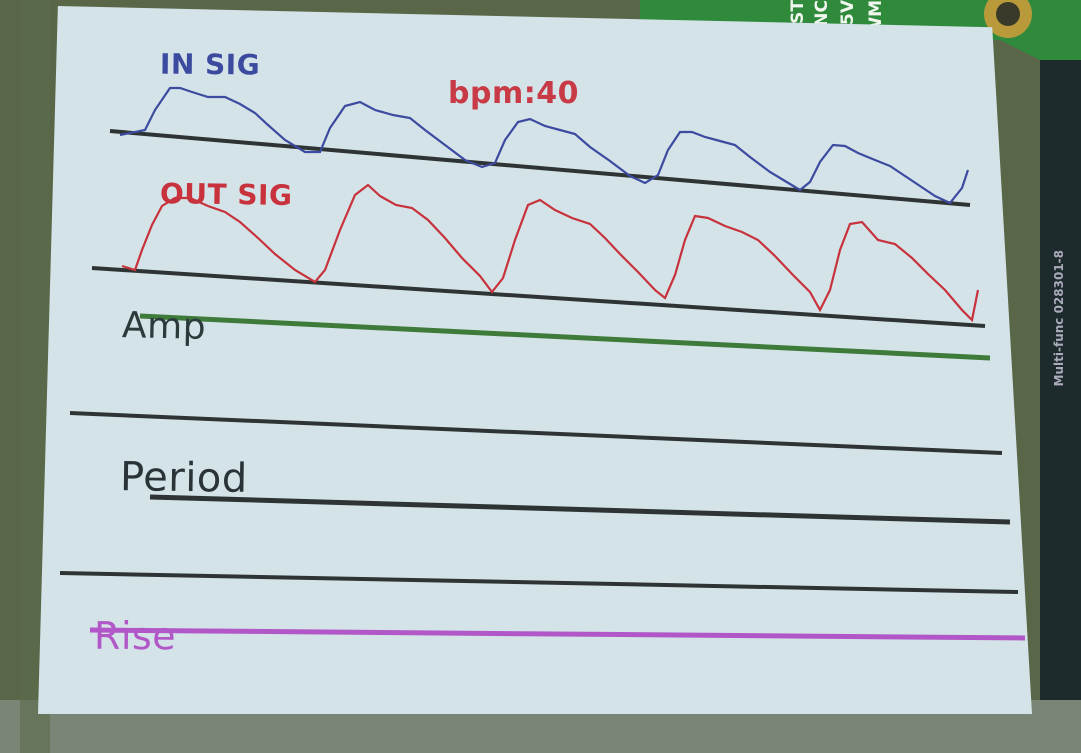  I want to click on in-signal-label: IN SIG, so click(210, 64).